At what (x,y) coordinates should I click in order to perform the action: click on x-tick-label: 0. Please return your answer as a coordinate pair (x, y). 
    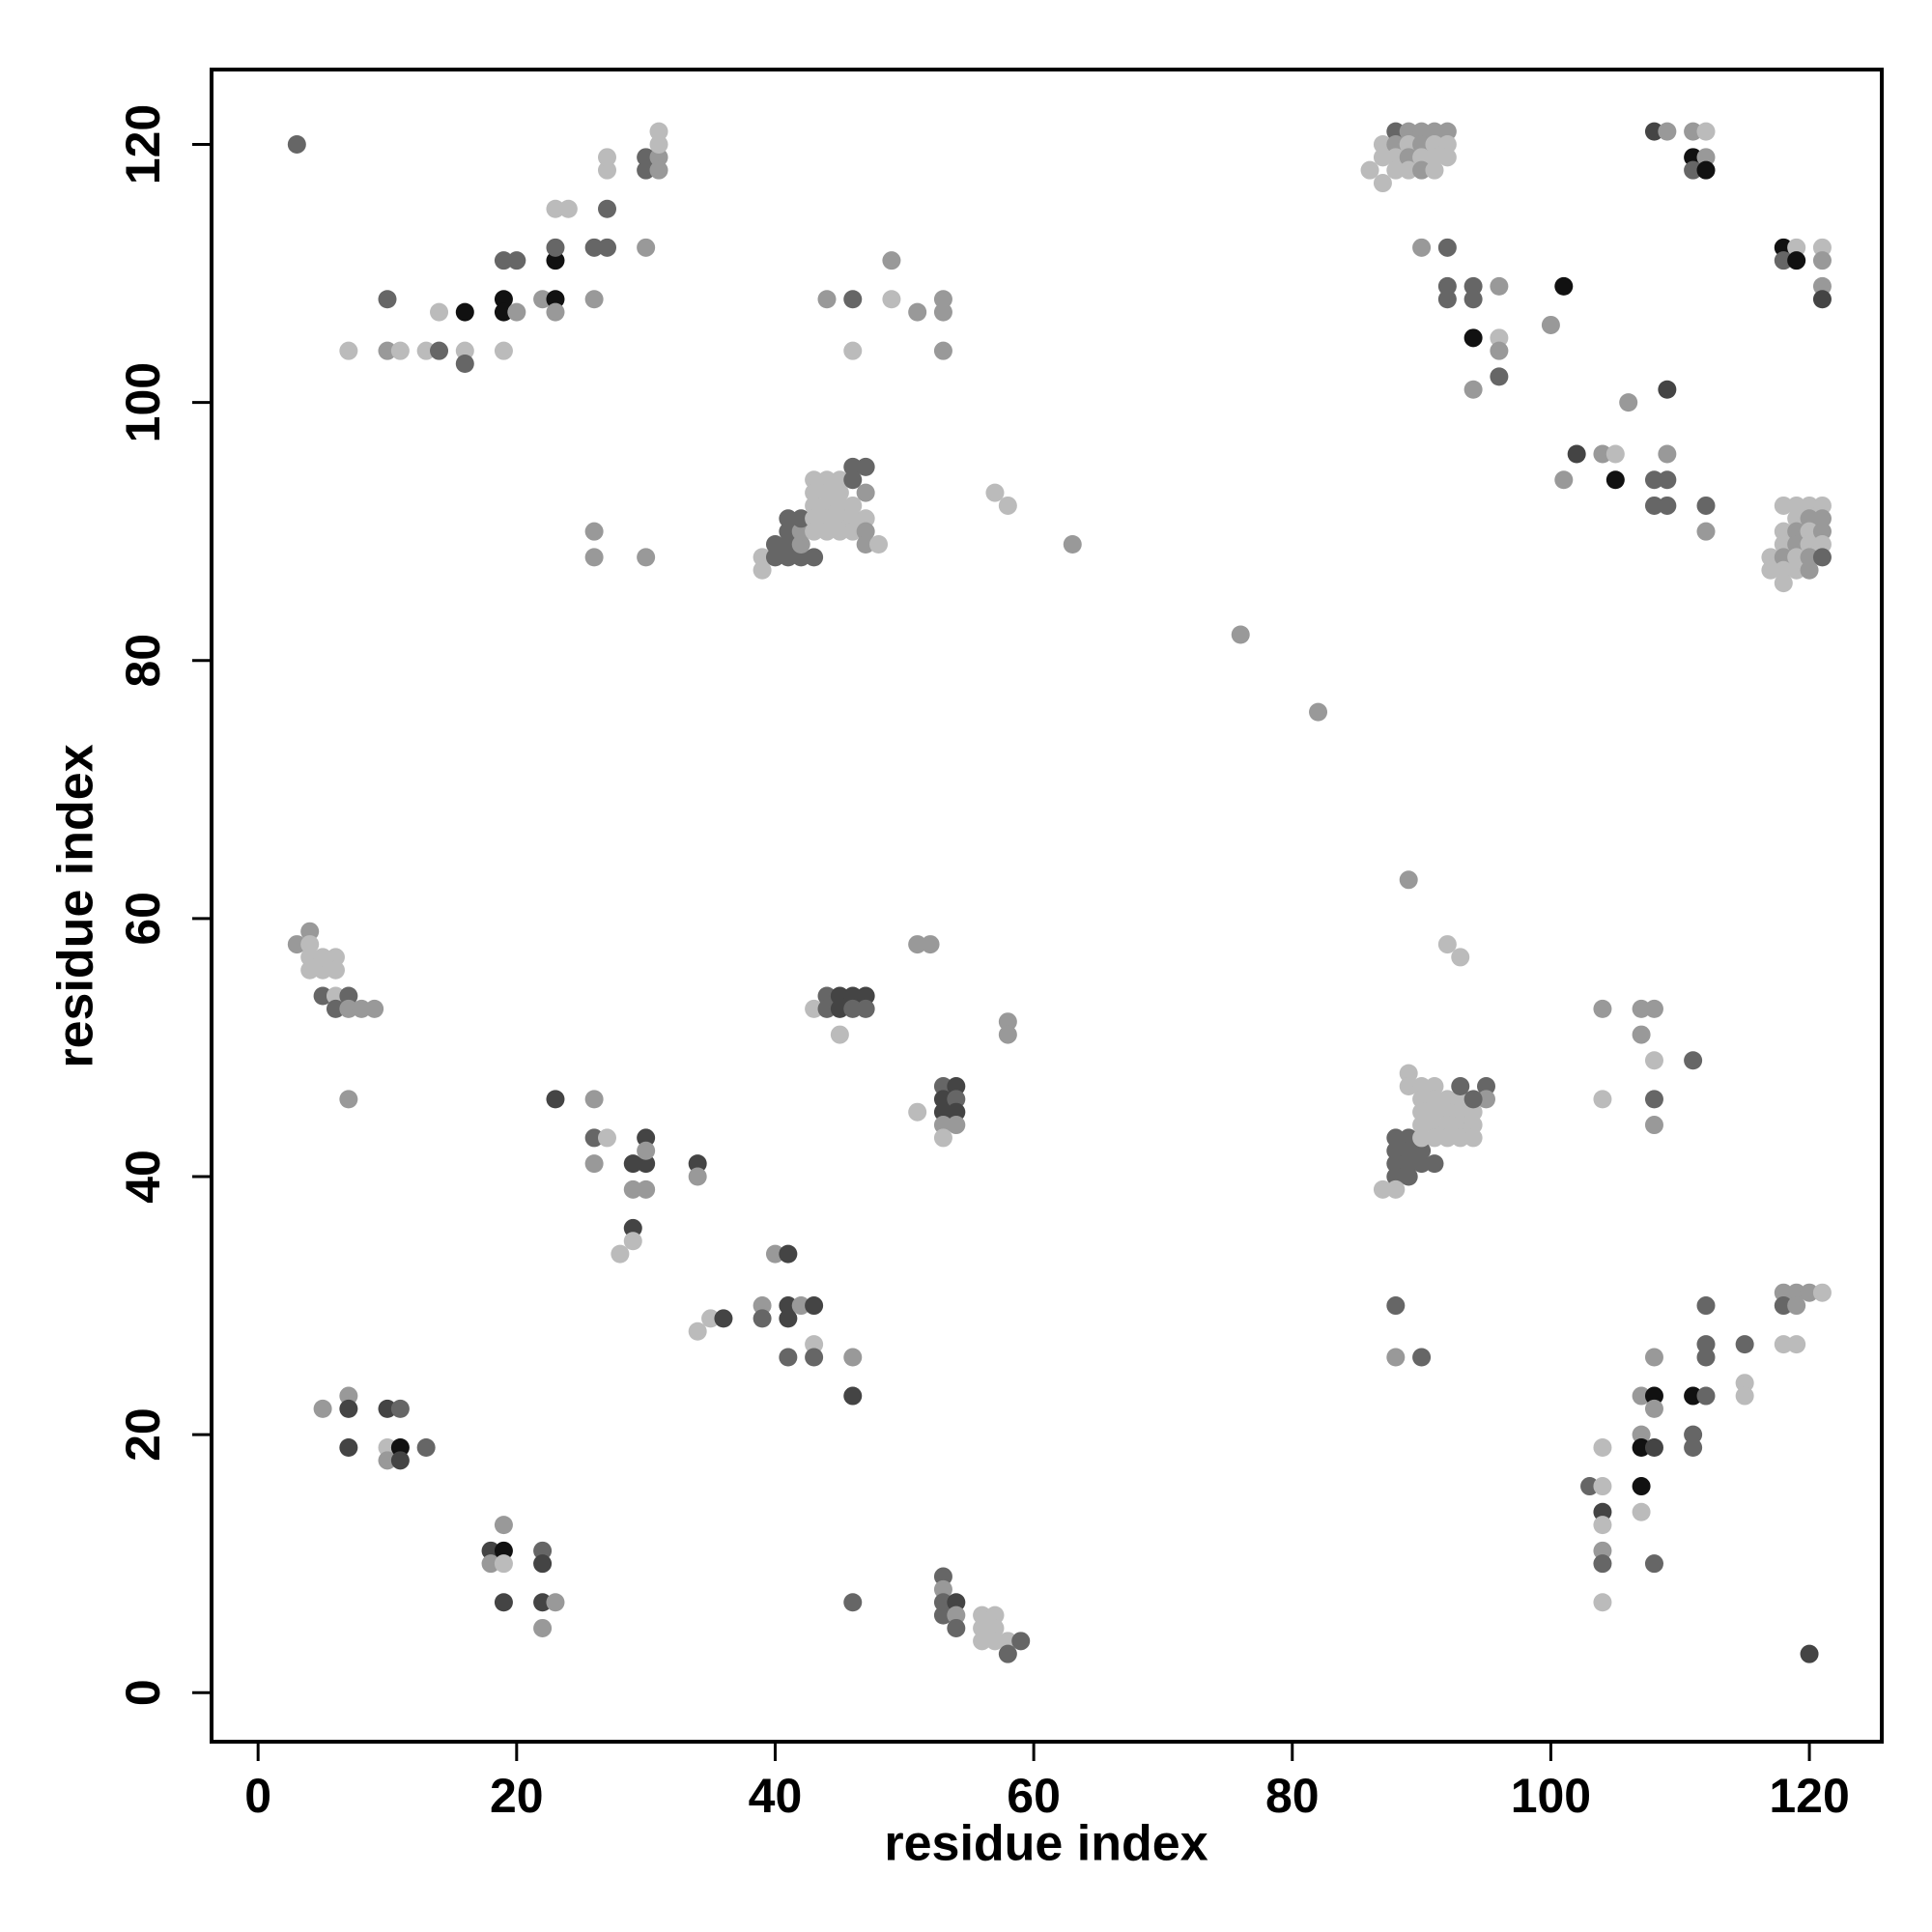
    Looking at the image, I should click on (257, 1796).